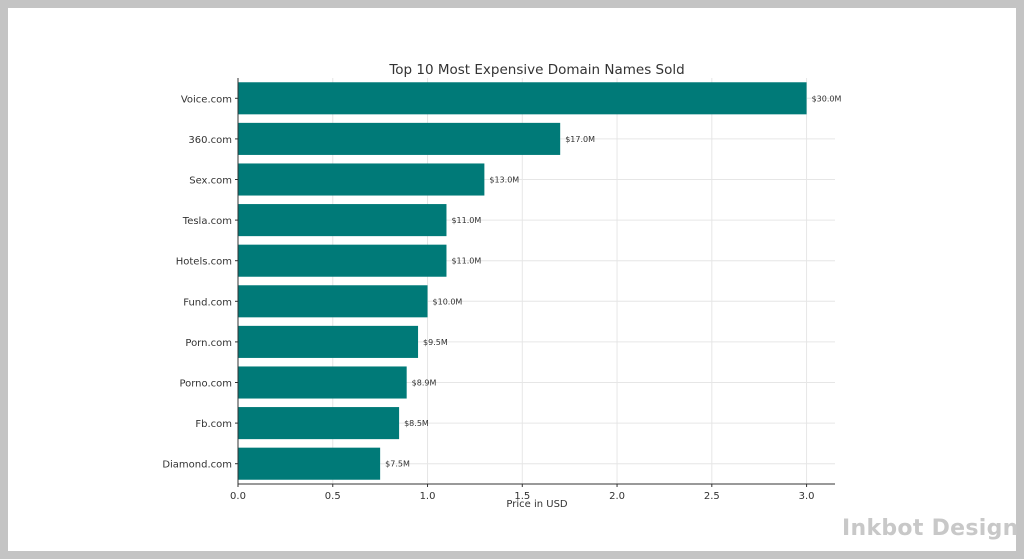 The image size is (1024, 559). What do you see at coordinates (210, 181) in the screenshot?
I see `y-tick-label: Sex.com` at bounding box center [210, 181].